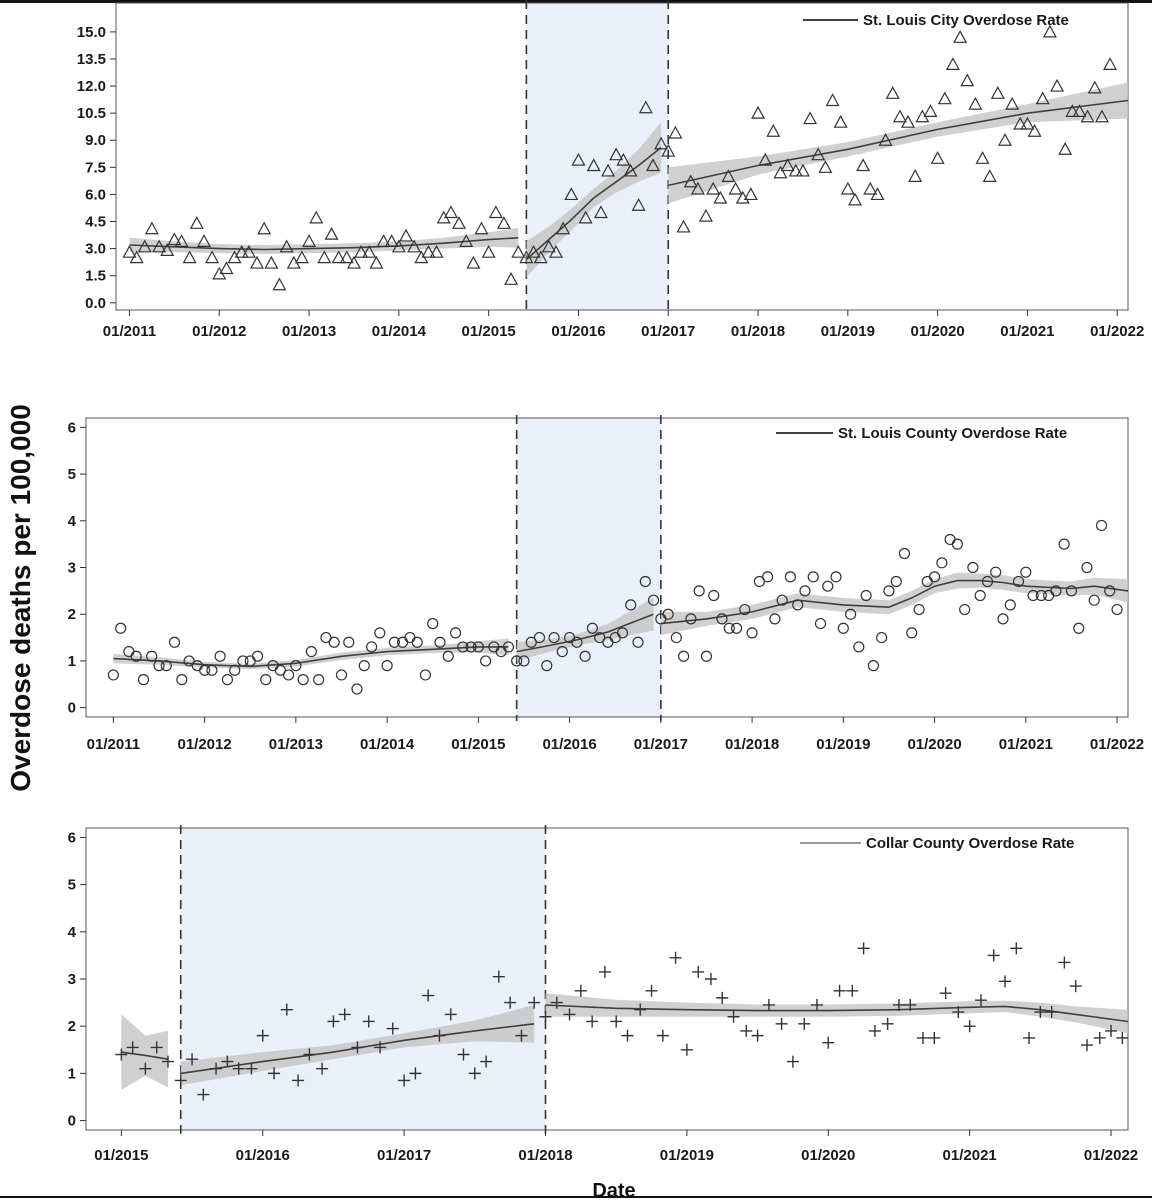 The width and height of the screenshot is (1152, 1200). What do you see at coordinates (95, 303) in the screenshot?
I see `y-tick-label: 0.0` at bounding box center [95, 303].